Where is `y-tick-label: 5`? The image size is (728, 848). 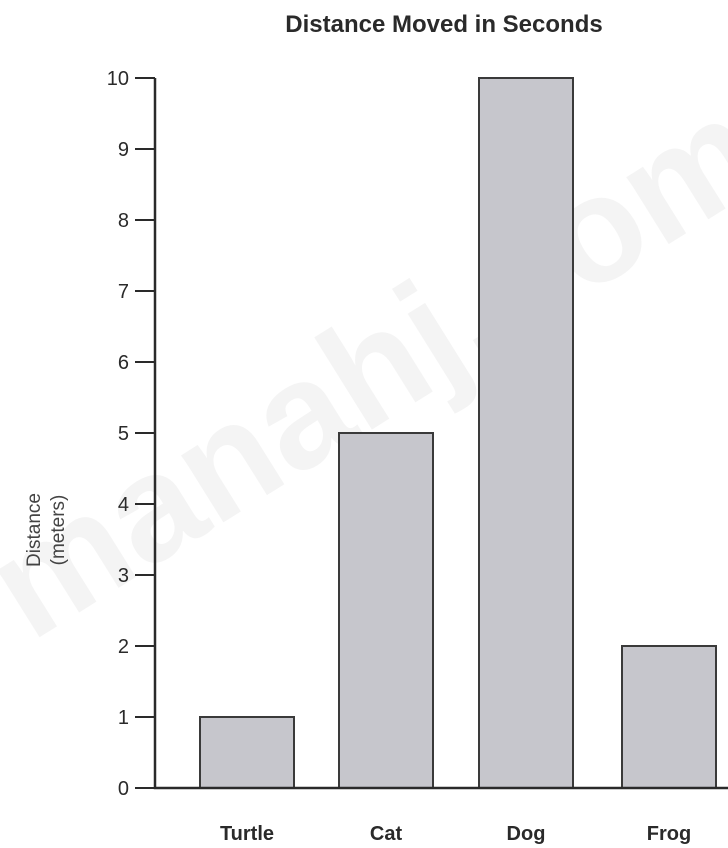
y-tick-label: 5 is located at coordinates (123, 434).